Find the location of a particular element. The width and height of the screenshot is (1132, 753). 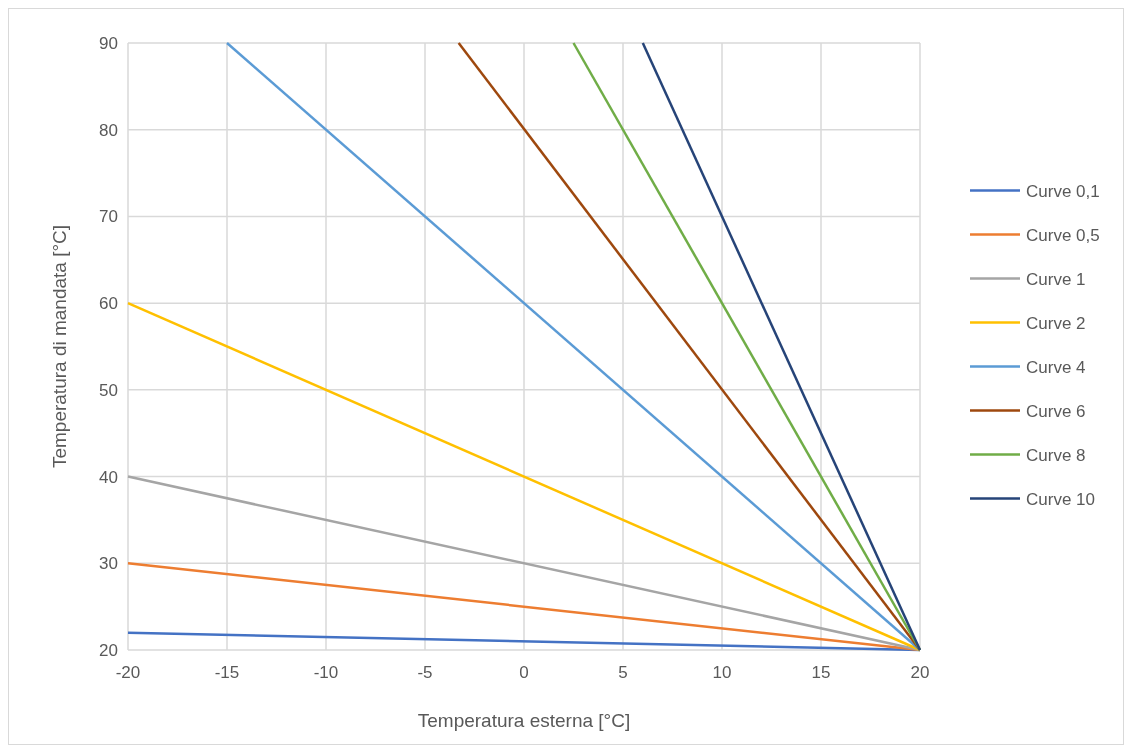

y-tick-label: 30 is located at coordinates (108, 564).